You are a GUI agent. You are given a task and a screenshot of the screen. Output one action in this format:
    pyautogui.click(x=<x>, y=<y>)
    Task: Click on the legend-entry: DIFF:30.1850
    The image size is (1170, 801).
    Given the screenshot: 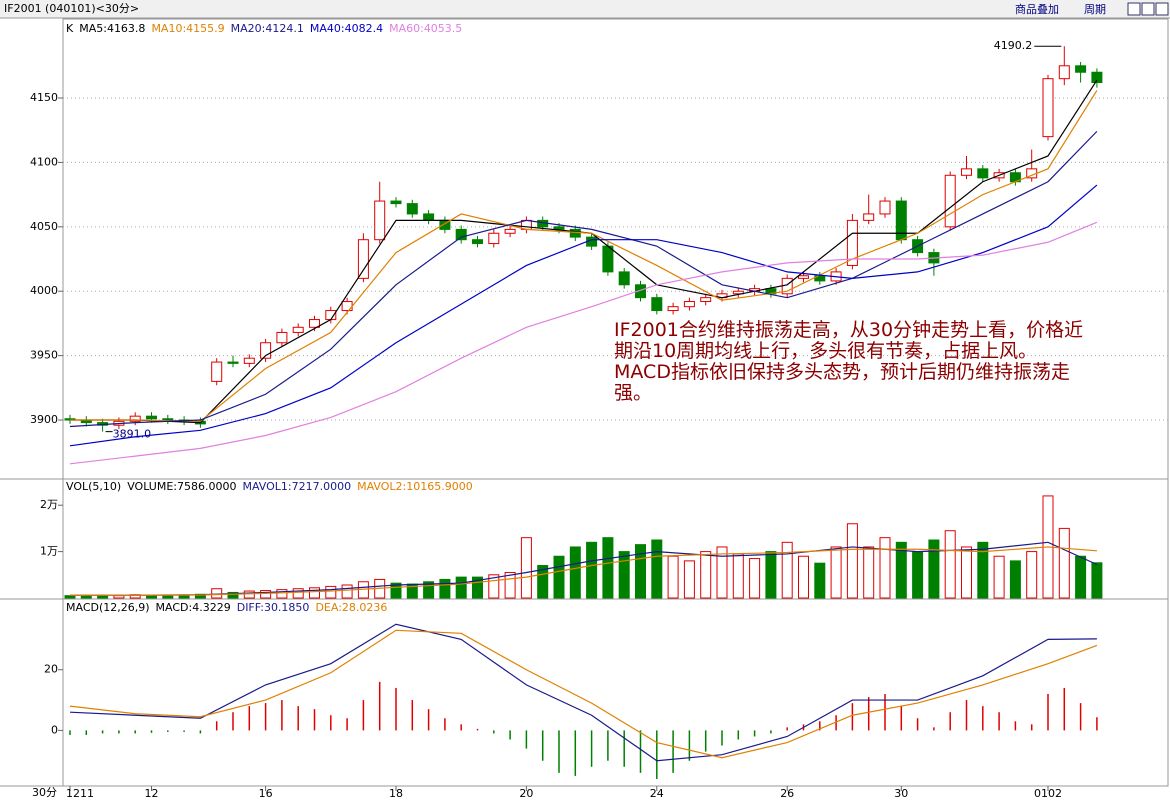 What is the action you would take?
    pyautogui.click(x=273, y=607)
    